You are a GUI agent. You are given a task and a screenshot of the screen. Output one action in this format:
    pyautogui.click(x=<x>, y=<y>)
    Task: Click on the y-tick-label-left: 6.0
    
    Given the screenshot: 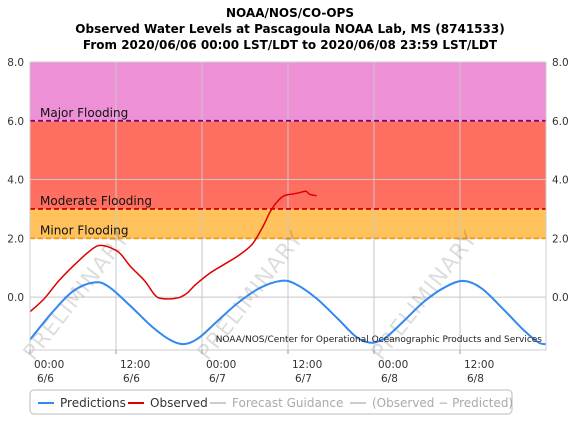 What is the action you would take?
    pyautogui.click(x=15, y=122)
    